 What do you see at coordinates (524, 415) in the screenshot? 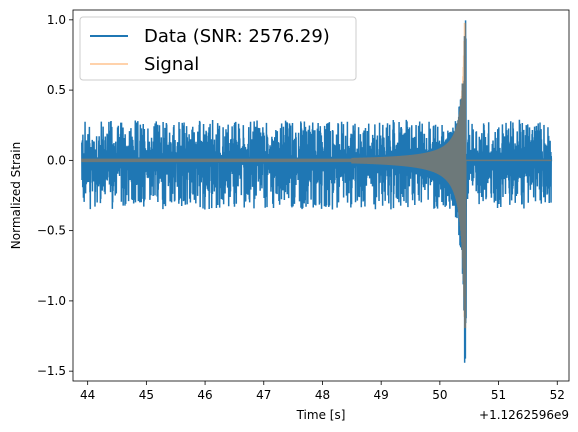
I see `x-offset-label: +1.1262596e9` at bounding box center [524, 415].